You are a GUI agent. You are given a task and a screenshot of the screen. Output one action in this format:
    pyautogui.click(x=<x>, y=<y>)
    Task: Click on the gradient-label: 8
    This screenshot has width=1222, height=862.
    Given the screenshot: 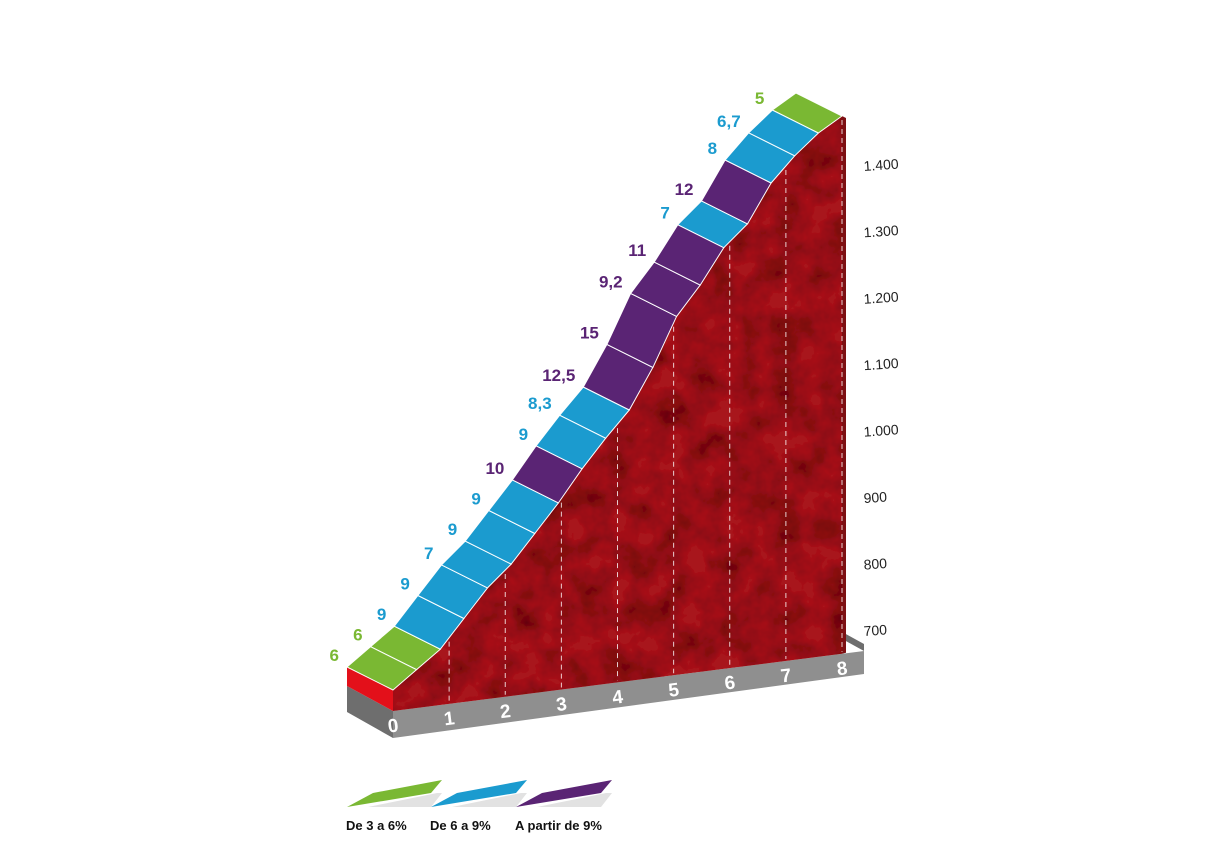 What is the action you would take?
    pyautogui.click(x=712, y=148)
    